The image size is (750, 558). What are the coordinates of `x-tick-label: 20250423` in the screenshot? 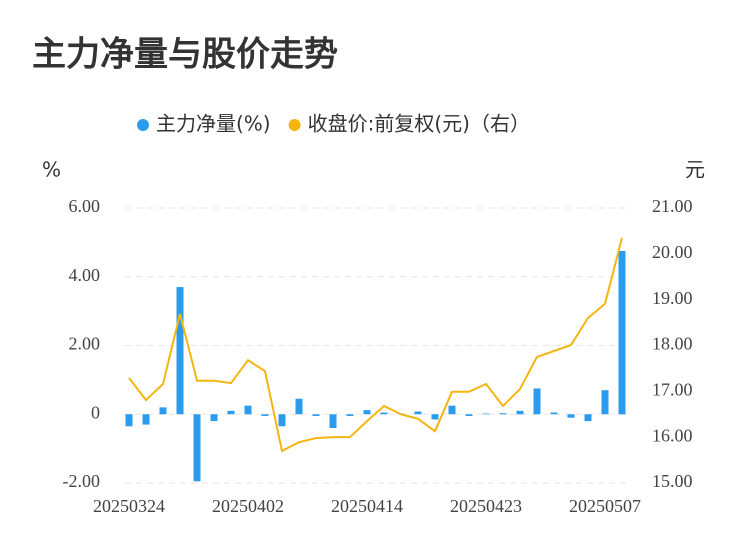 It's located at (486, 506).